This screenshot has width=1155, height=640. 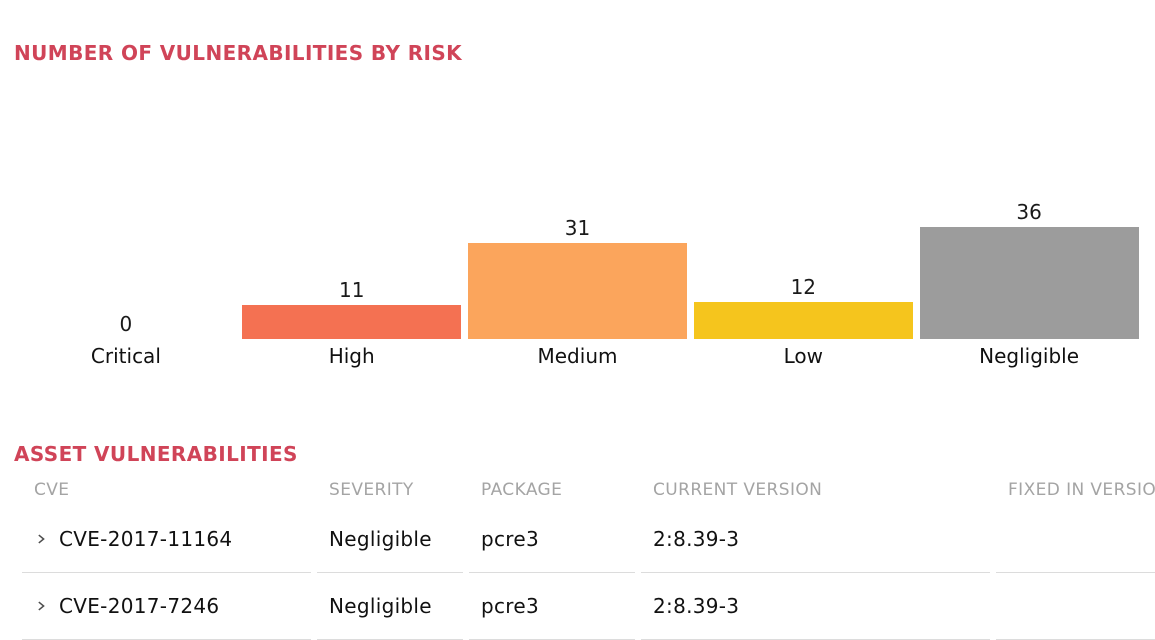 What do you see at coordinates (146, 539) in the screenshot?
I see `cve-id: CVE-2017-11164` at bounding box center [146, 539].